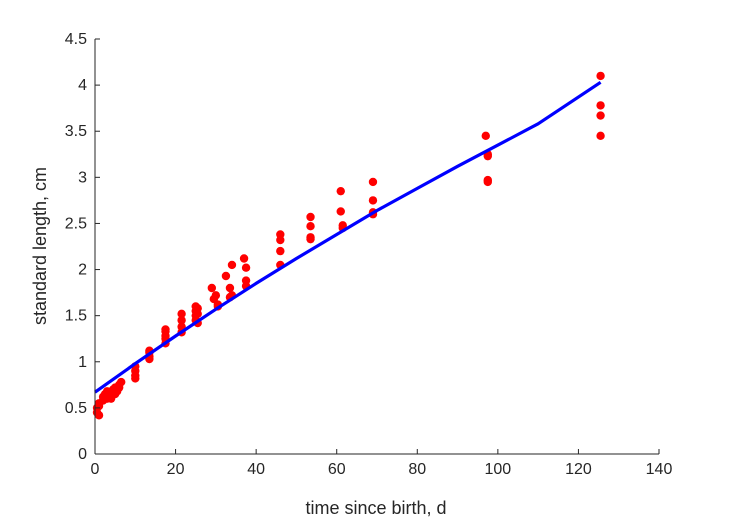 This screenshot has width=729, height=521. I want to click on y-tick-label: 1, so click(82, 362).